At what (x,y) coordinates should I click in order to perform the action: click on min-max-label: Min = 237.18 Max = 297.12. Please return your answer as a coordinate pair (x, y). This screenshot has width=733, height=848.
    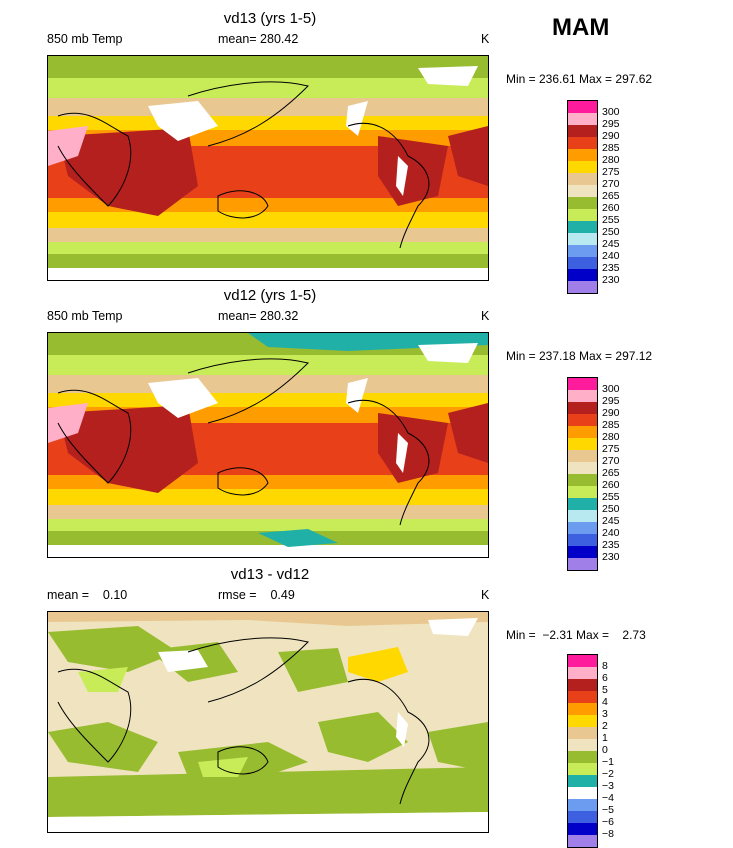
    Looking at the image, I should click on (579, 356).